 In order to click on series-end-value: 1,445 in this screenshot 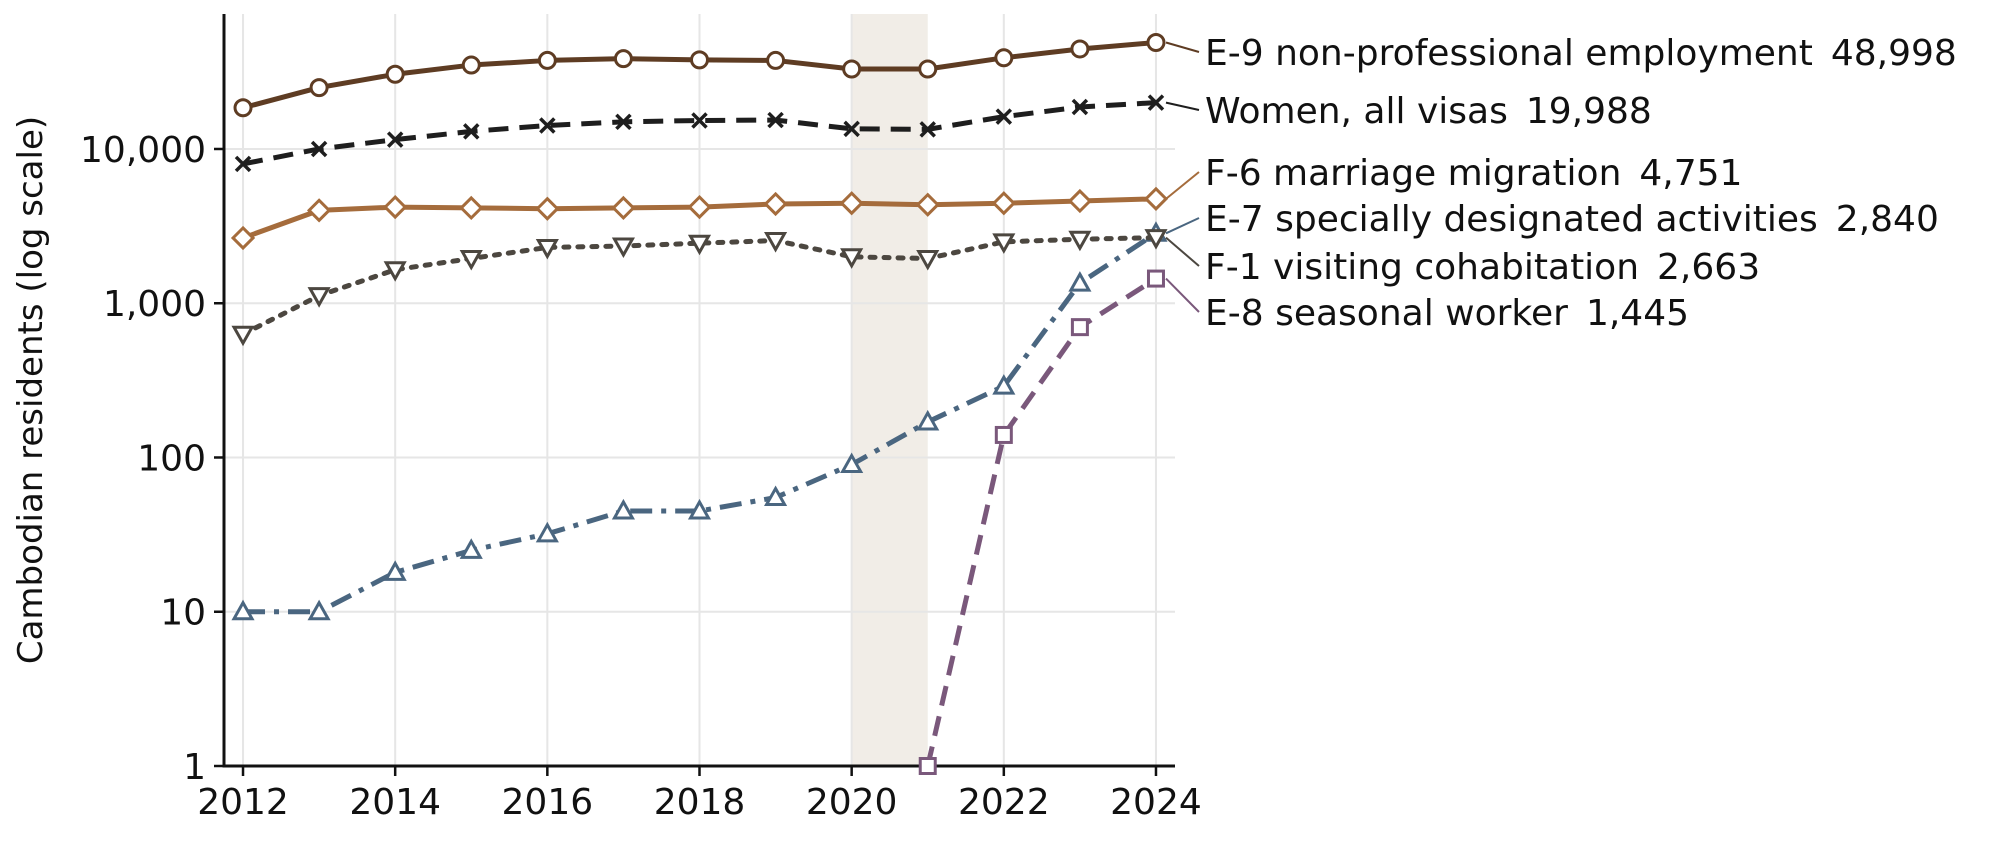, I will do `click(1637, 313)`.